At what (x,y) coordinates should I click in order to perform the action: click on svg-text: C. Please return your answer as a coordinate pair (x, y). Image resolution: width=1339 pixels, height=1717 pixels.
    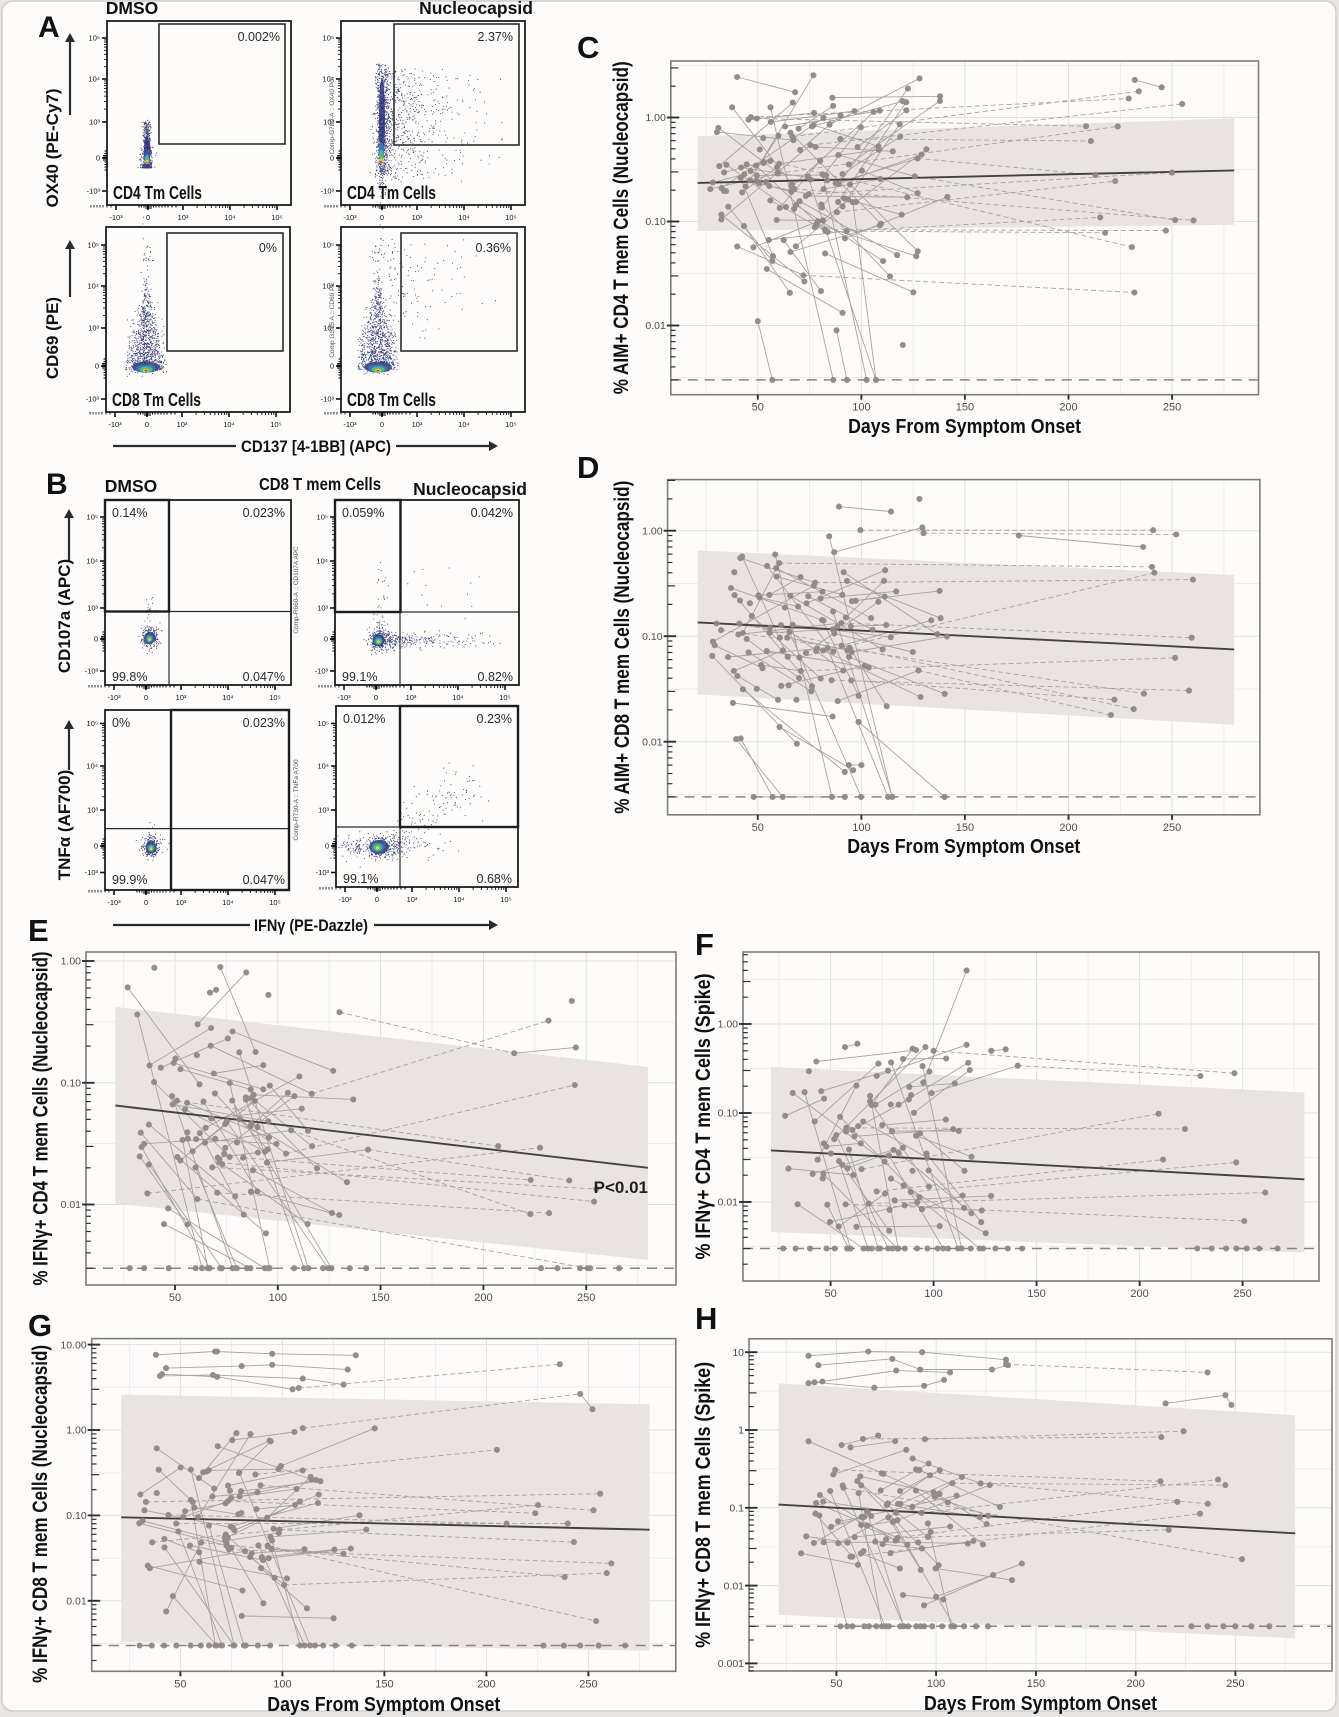
    Looking at the image, I should click on (588, 47).